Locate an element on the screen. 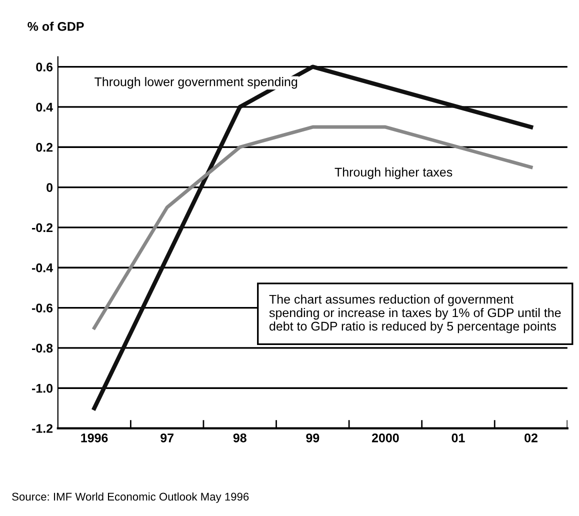 This screenshot has width=579, height=516. x-tick-label: 97 is located at coordinates (167, 437).